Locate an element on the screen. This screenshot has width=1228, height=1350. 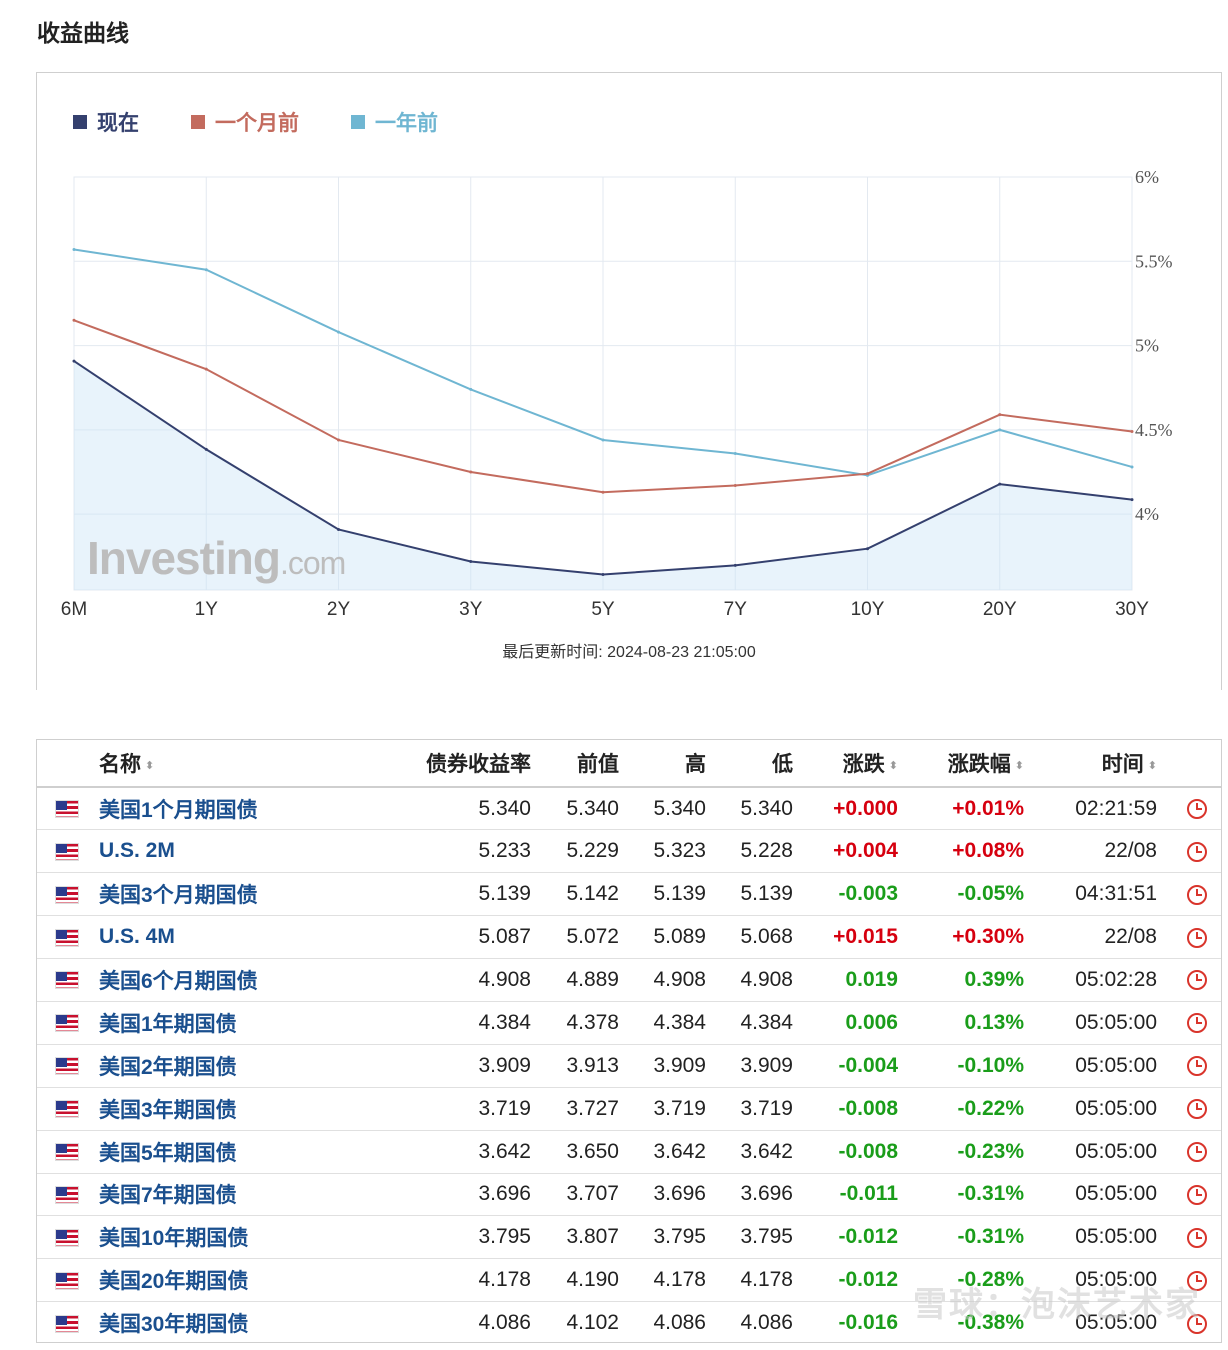
name-cell: 美国5年期国债 is located at coordinates (229, 1152).